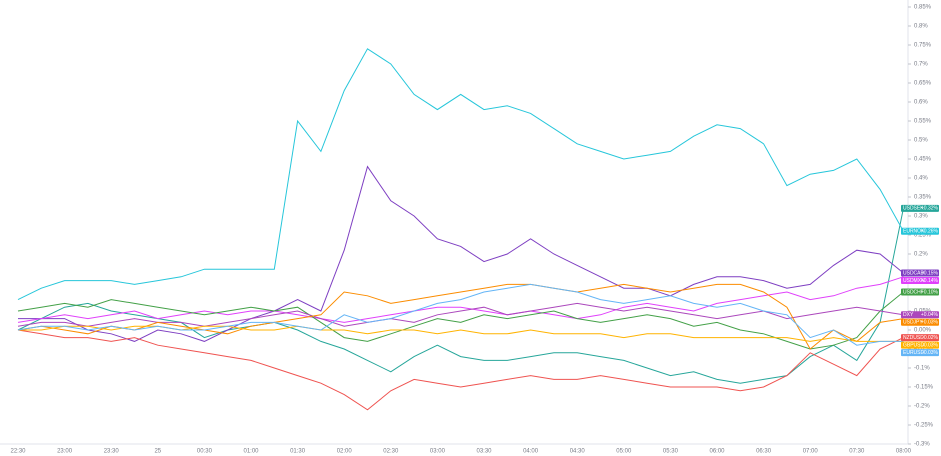  What do you see at coordinates (914, 273) in the screenshot?
I see `legend-label: USDCAD` at bounding box center [914, 273].